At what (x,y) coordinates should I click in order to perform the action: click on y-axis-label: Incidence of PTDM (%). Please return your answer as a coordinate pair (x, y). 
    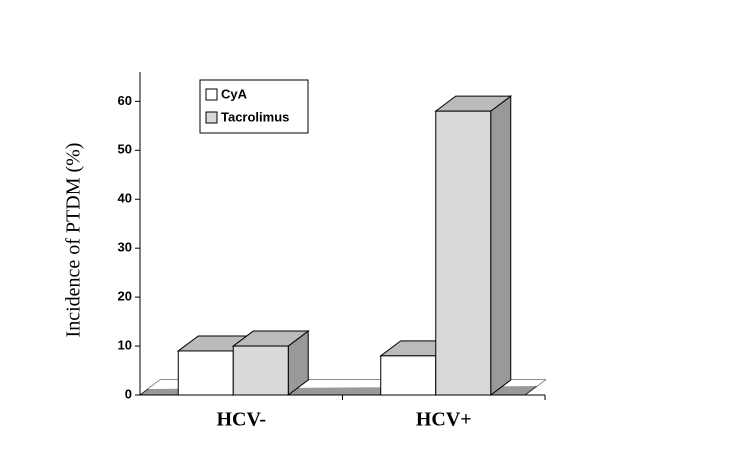
    Looking at the image, I should click on (74, 240).